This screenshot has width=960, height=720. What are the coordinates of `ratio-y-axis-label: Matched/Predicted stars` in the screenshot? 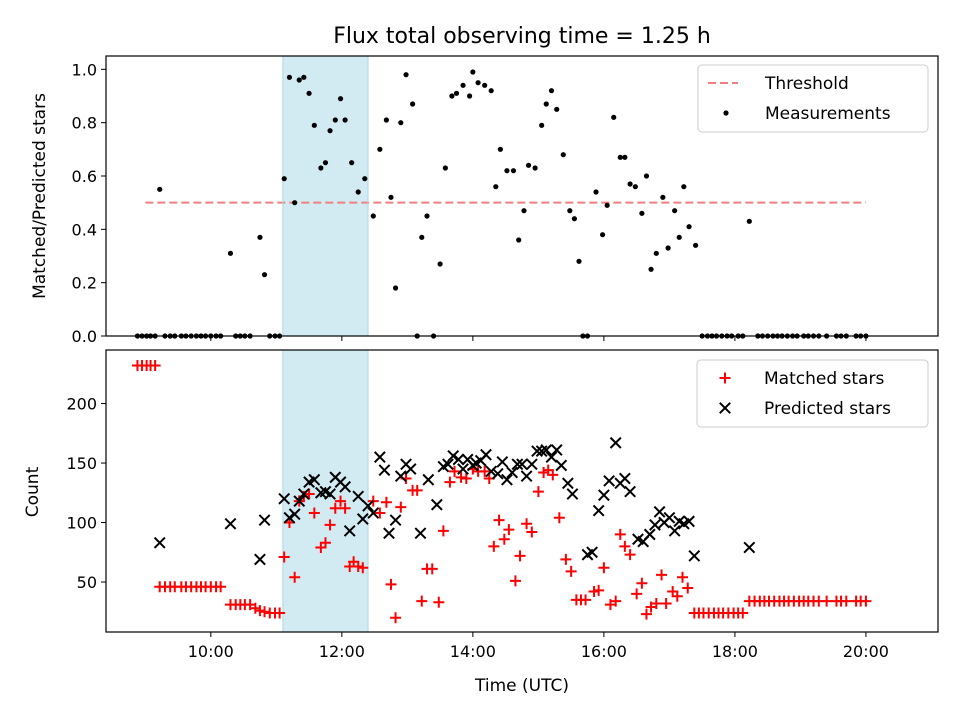 It's located at (40, 196).